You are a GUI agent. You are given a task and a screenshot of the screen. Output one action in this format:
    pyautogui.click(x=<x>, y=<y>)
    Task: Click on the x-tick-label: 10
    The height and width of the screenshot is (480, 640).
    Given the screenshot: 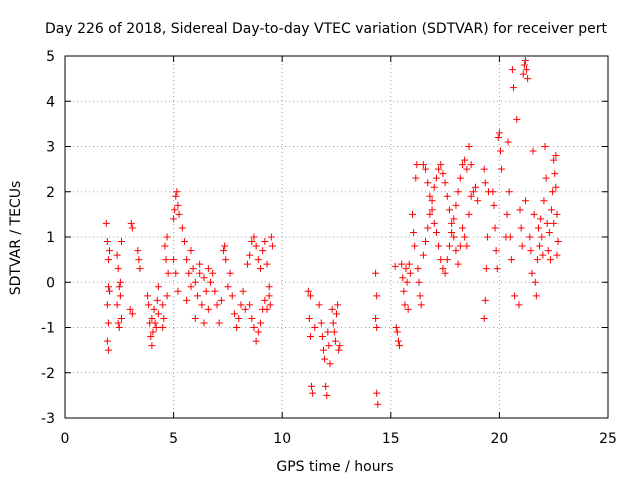 What is the action you would take?
    pyautogui.click(x=282, y=439)
    